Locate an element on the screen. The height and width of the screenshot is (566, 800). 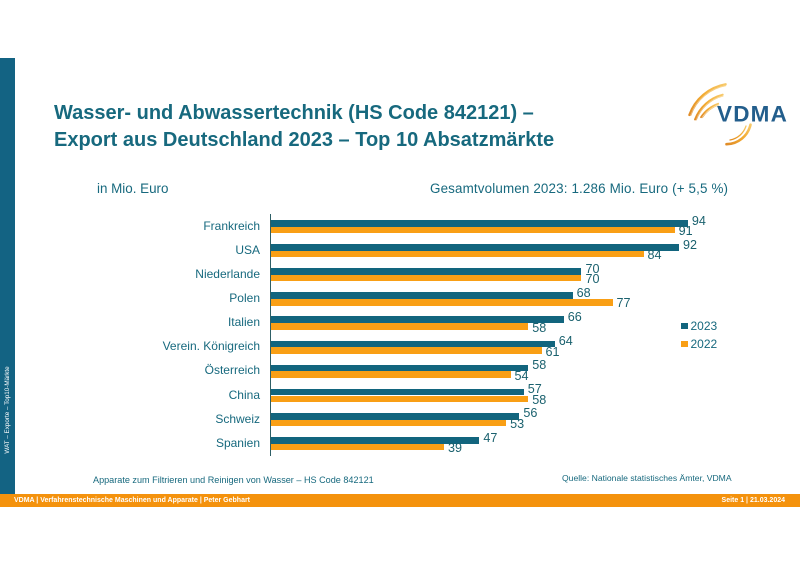
svg-text: VDMA is located at coordinates (752, 114).